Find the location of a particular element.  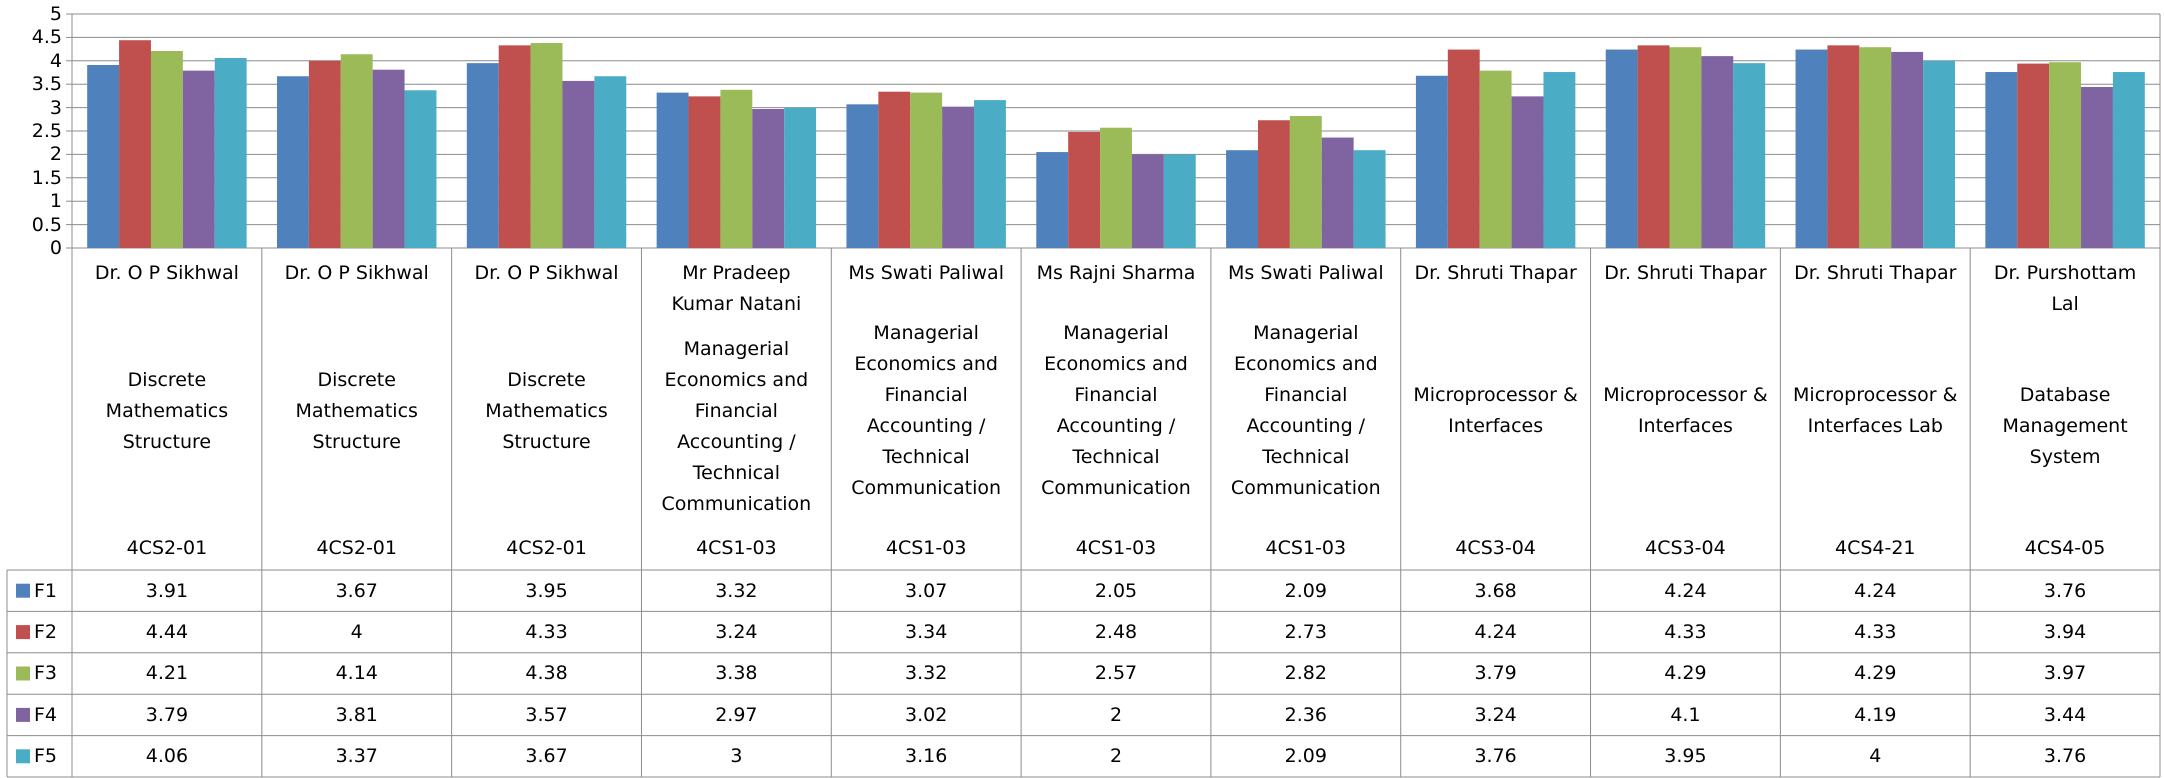

y-tick-label: 1.5 is located at coordinates (46, 177).